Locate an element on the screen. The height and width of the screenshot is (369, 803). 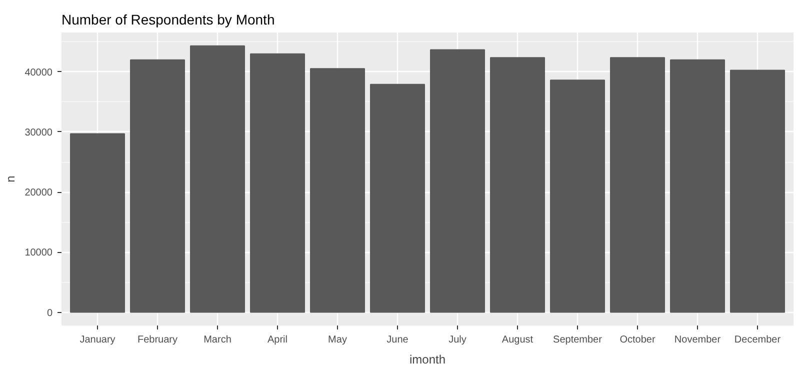
y-tick-label: 10000 is located at coordinates (38, 253).